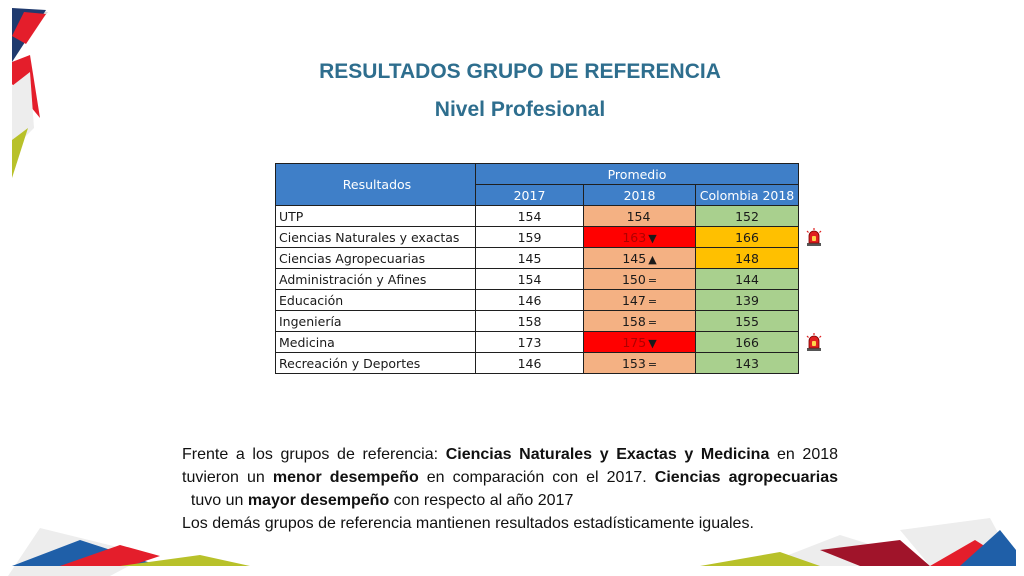 The width and height of the screenshot is (1024, 576). Describe the element at coordinates (634, 258) in the screenshot. I see `cell-2018-value: 145` at that location.